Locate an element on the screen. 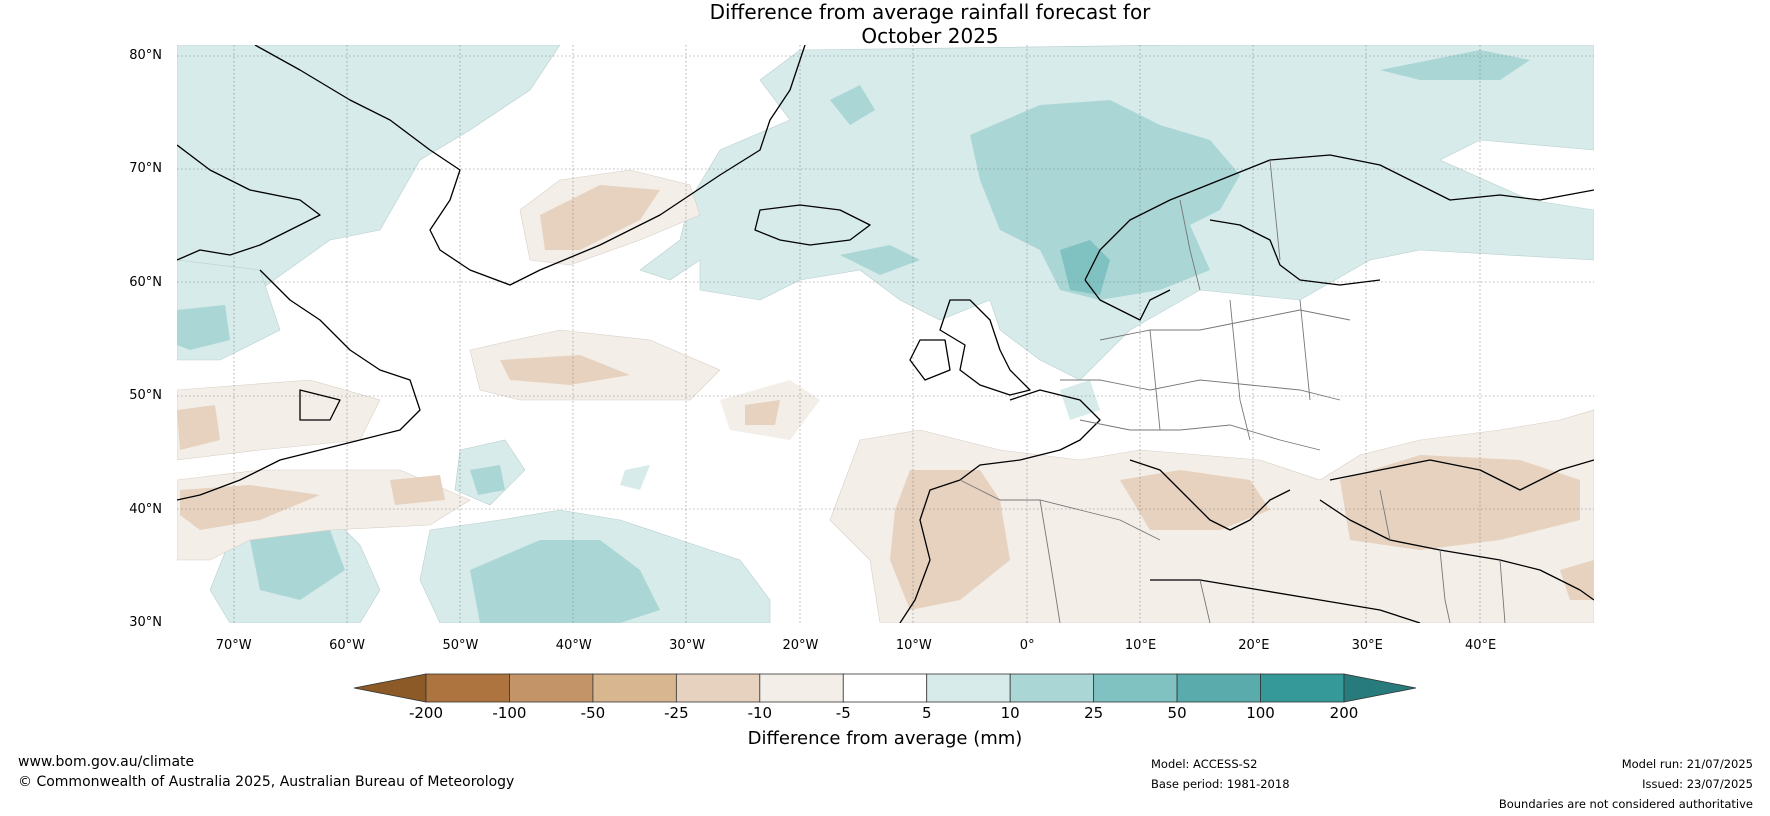 This screenshot has height=816, width=1770. colorbar-tick-1: -100 is located at coordinates (509, 713).